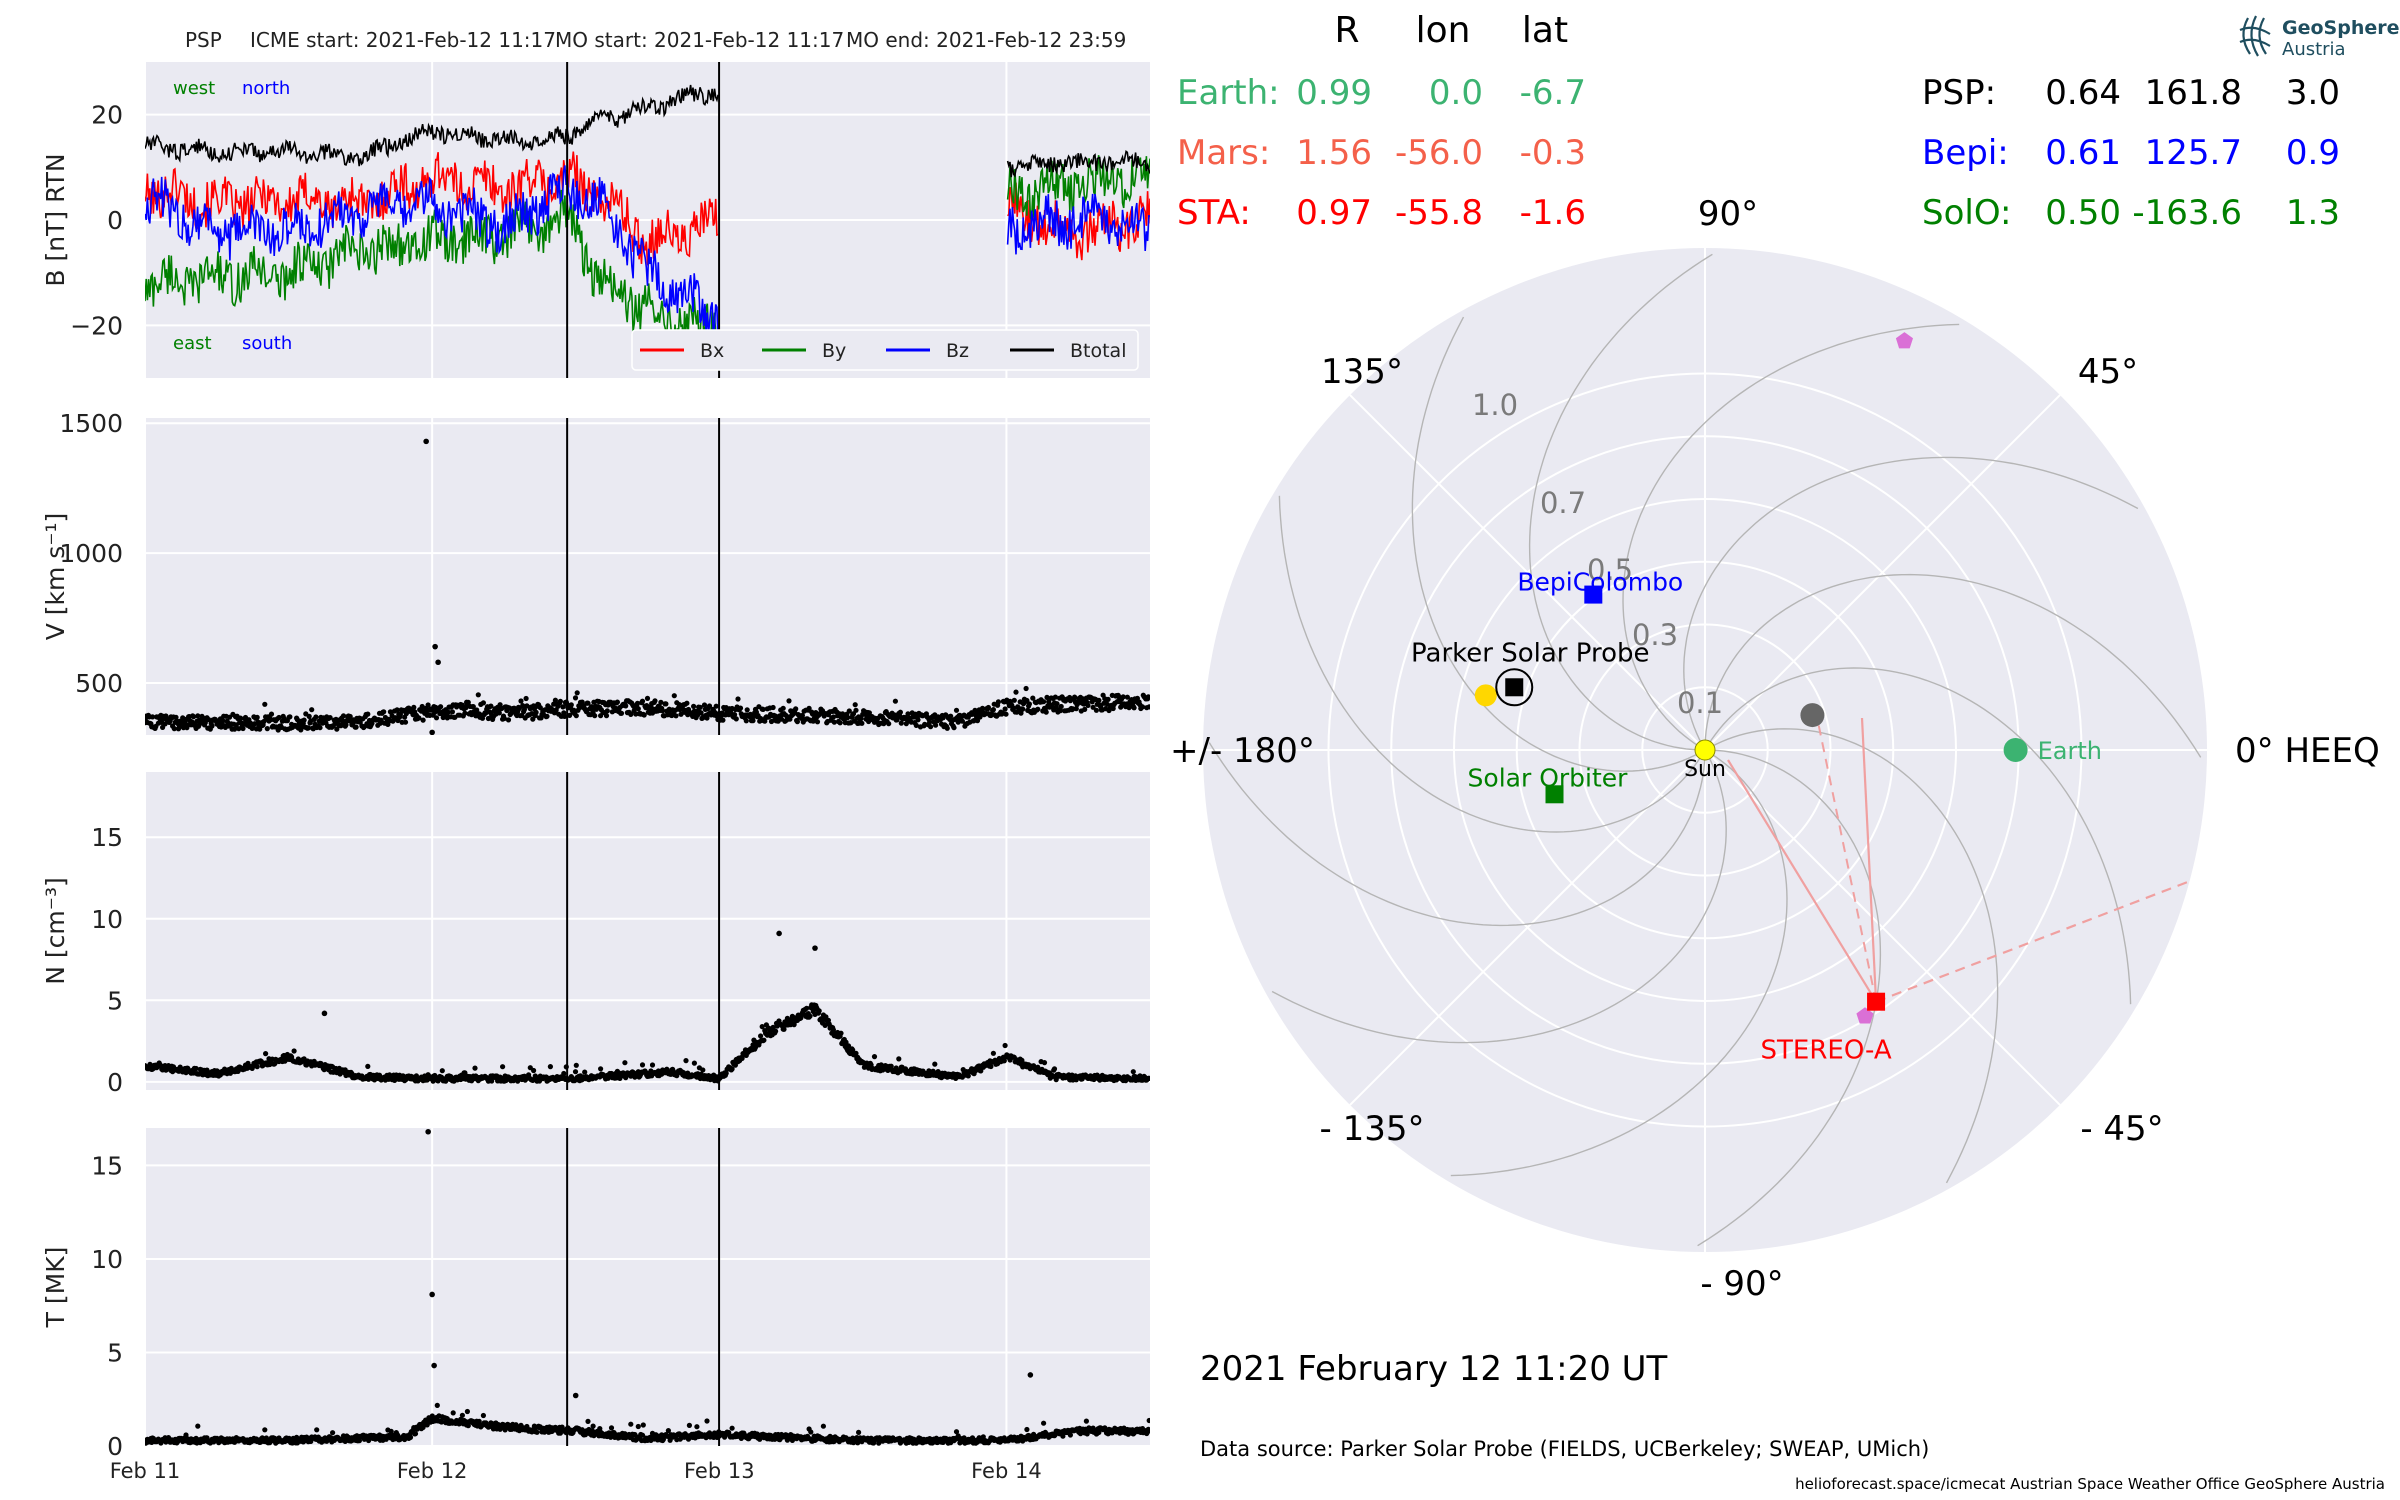 The height and width of the screenshot is (1500, 2400). Describe the element at coordinates (1439, 213) in the screenshot. I see `table-cell-lon: -55.8` at that location.